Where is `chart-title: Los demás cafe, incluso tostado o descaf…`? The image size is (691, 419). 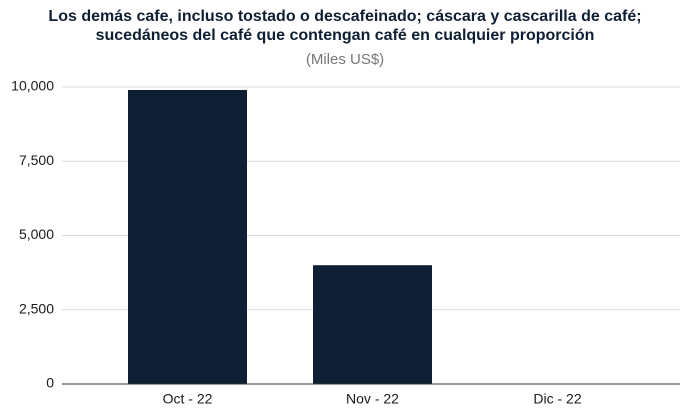
chart-title: Los demás cafe, incluso tostado o descaf… is located at coordinates (344, 16).